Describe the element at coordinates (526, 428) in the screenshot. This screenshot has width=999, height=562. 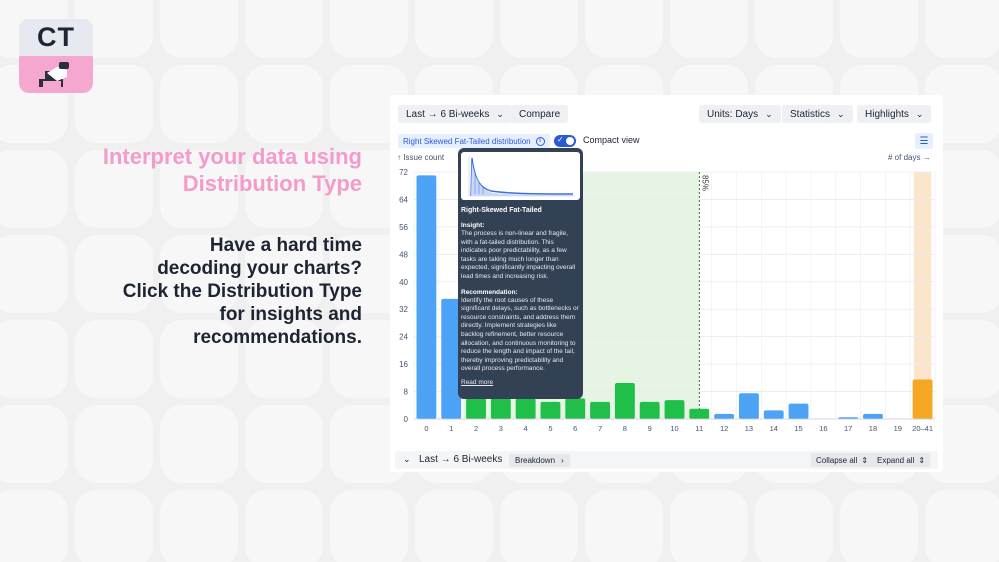
I see `x-tick-label: 4` at that location.